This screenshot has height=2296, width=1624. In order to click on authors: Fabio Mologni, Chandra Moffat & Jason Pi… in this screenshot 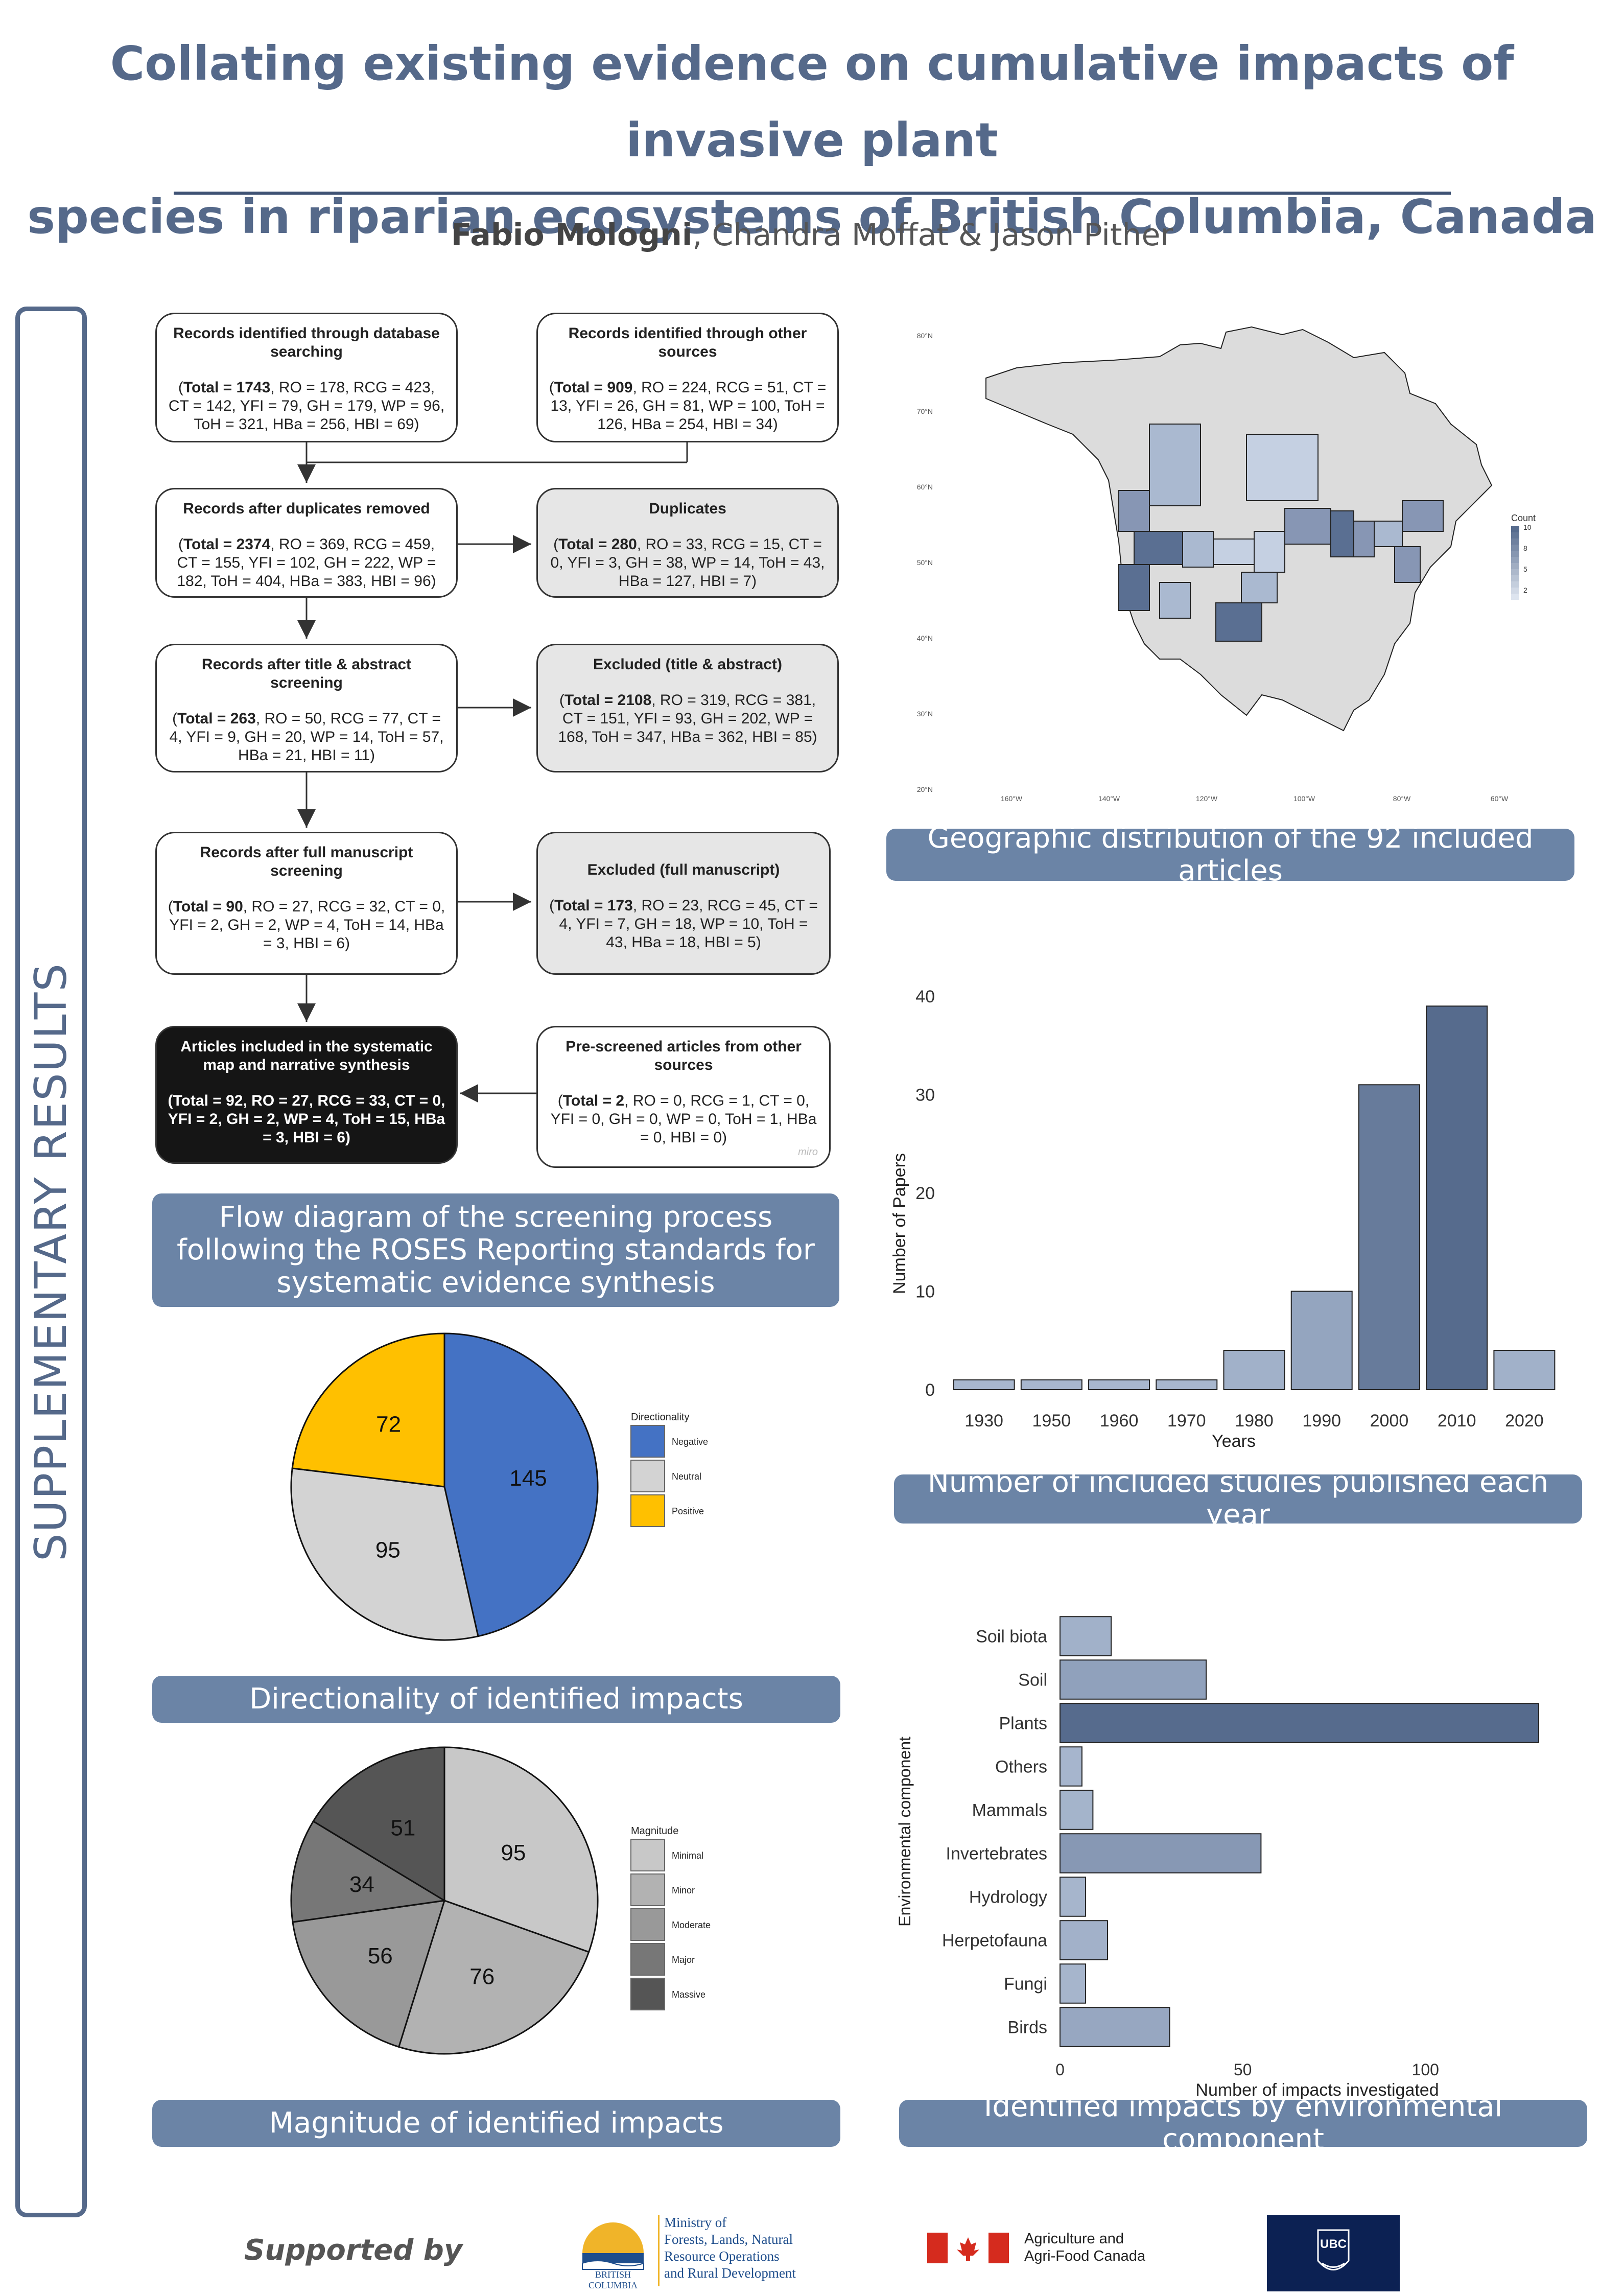, I will do `click(812, 235)`.